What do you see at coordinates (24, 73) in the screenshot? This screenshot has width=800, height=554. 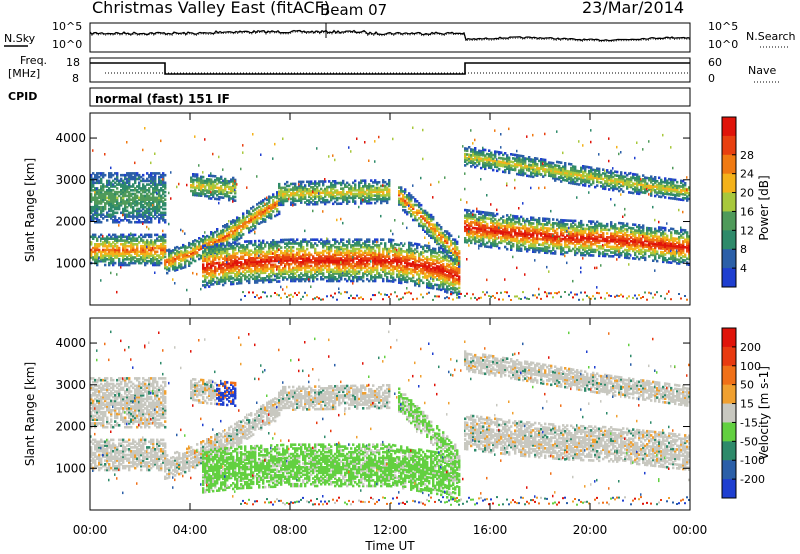 I see `freq-label-2: [MHz]` at bounding box center [24, 73].